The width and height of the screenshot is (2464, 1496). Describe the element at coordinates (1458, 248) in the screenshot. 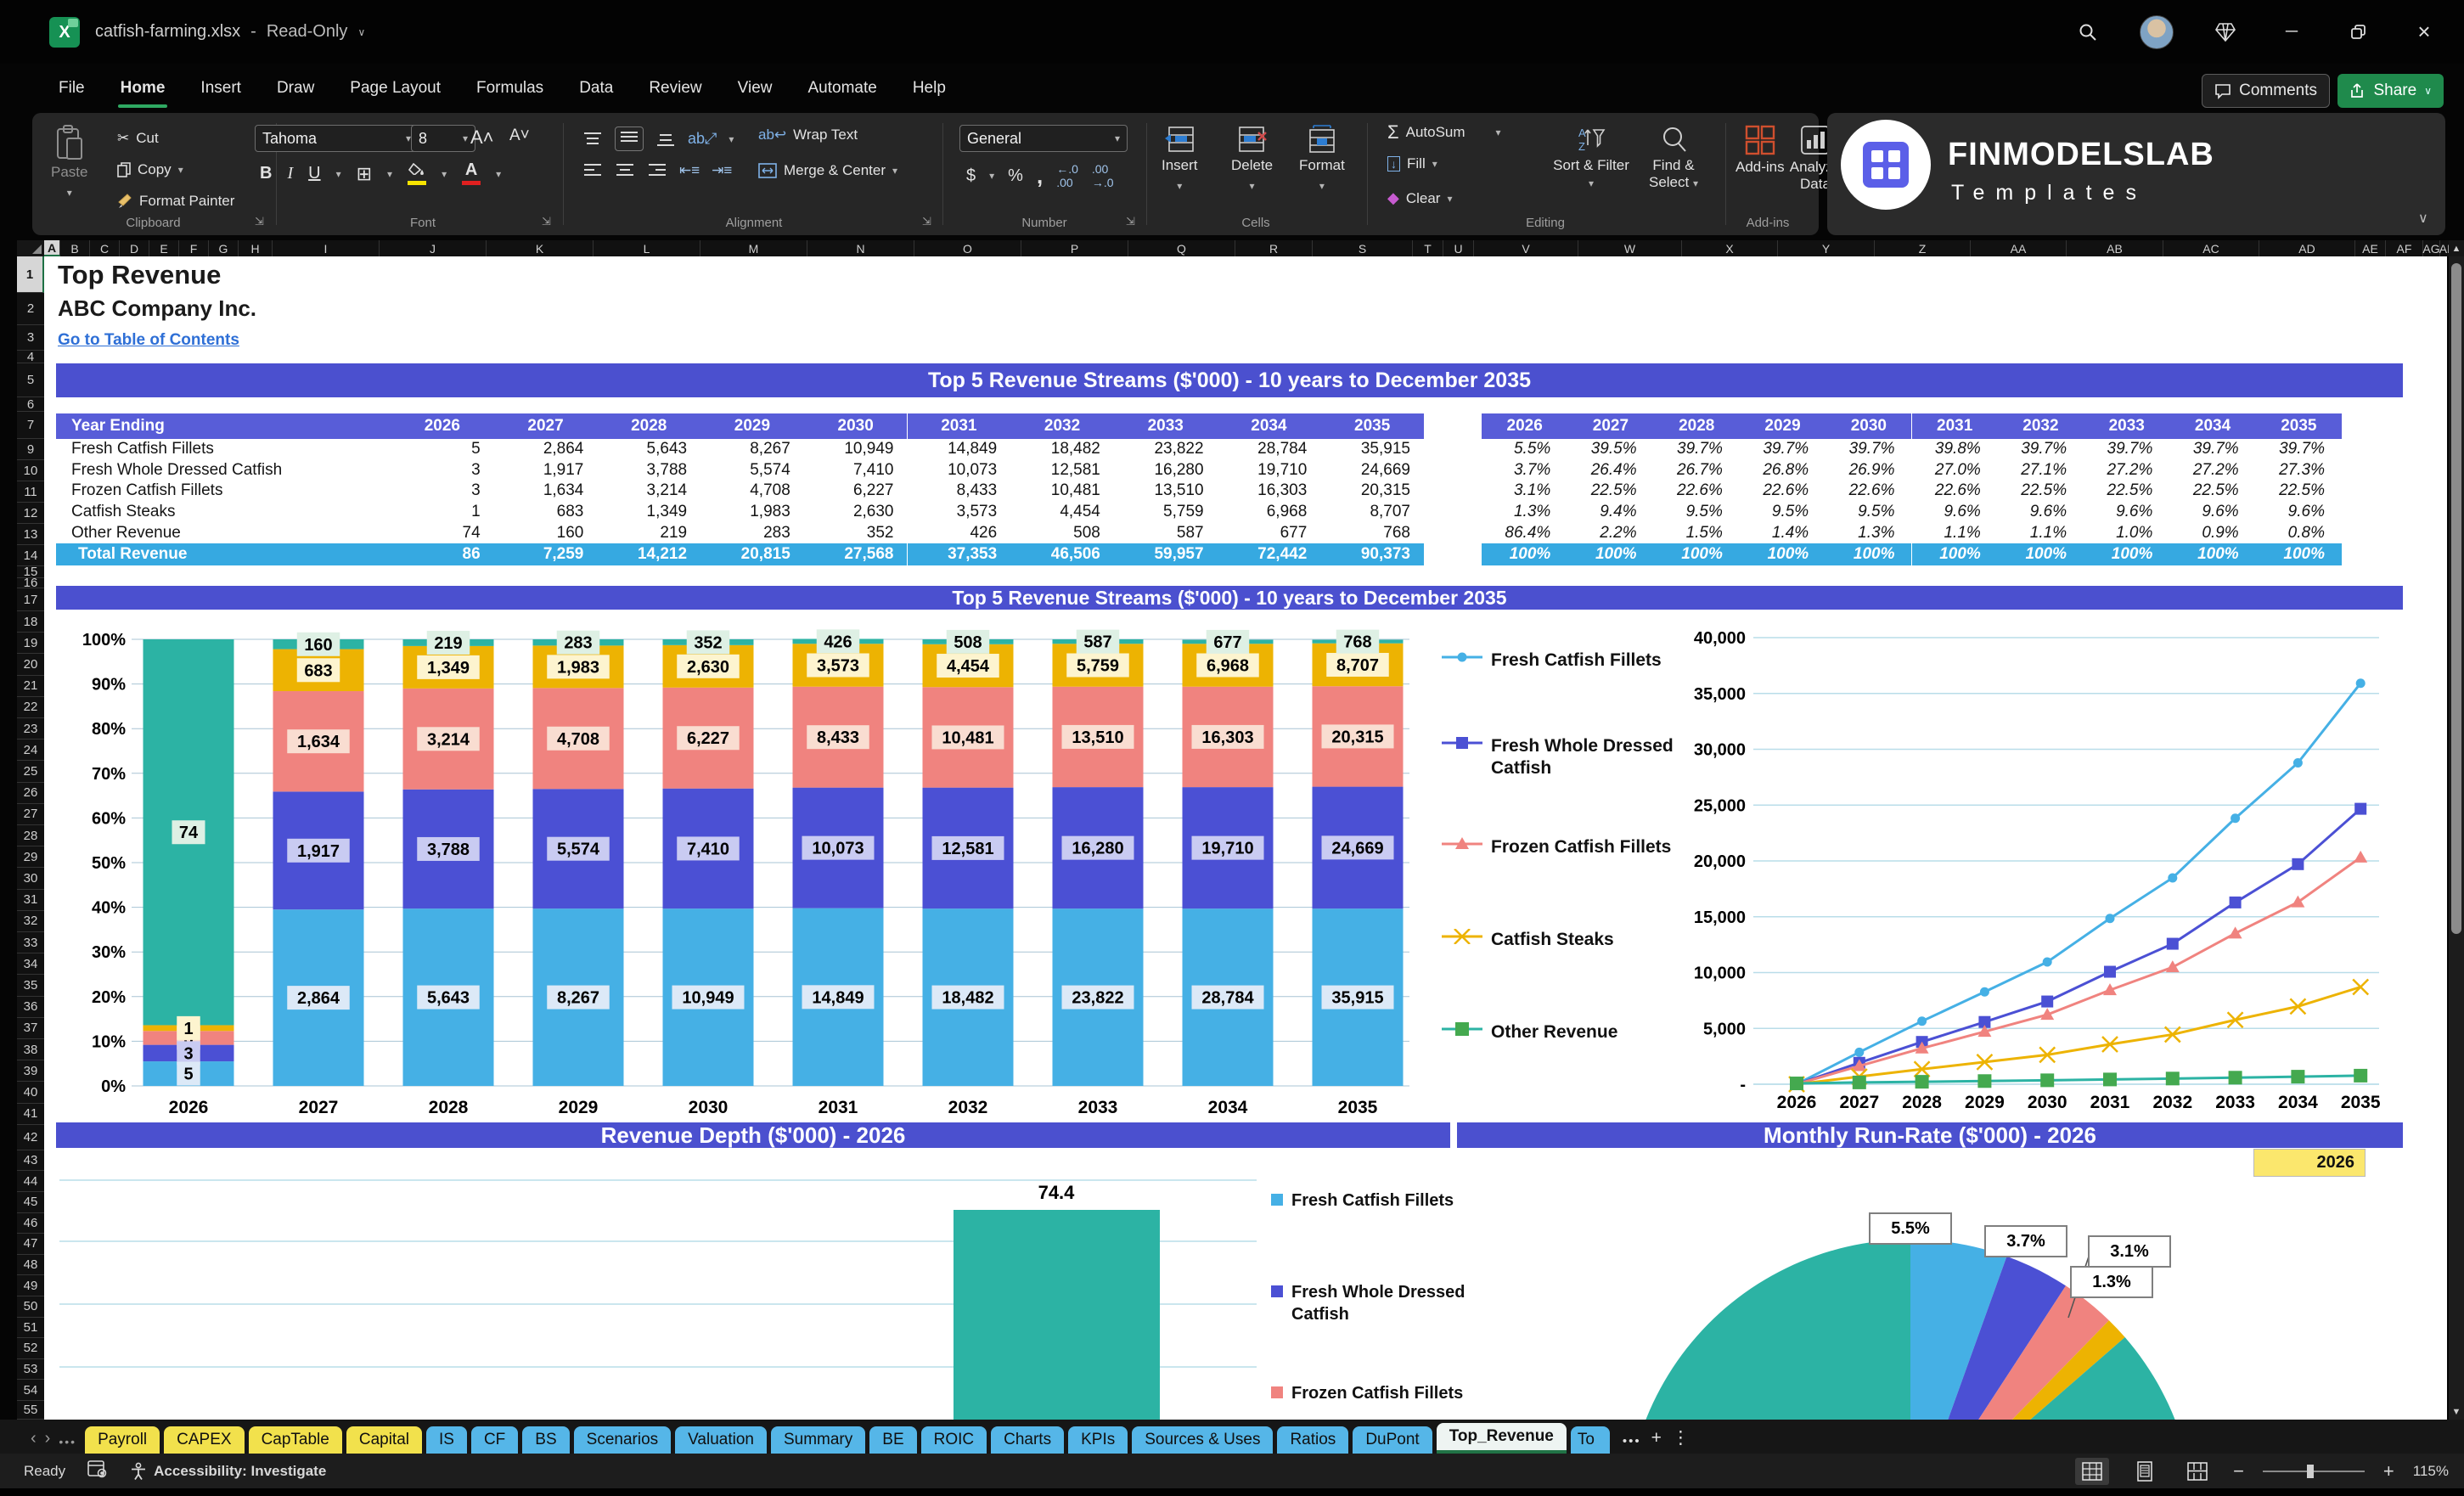

I see `column-header-U: U` at that location.